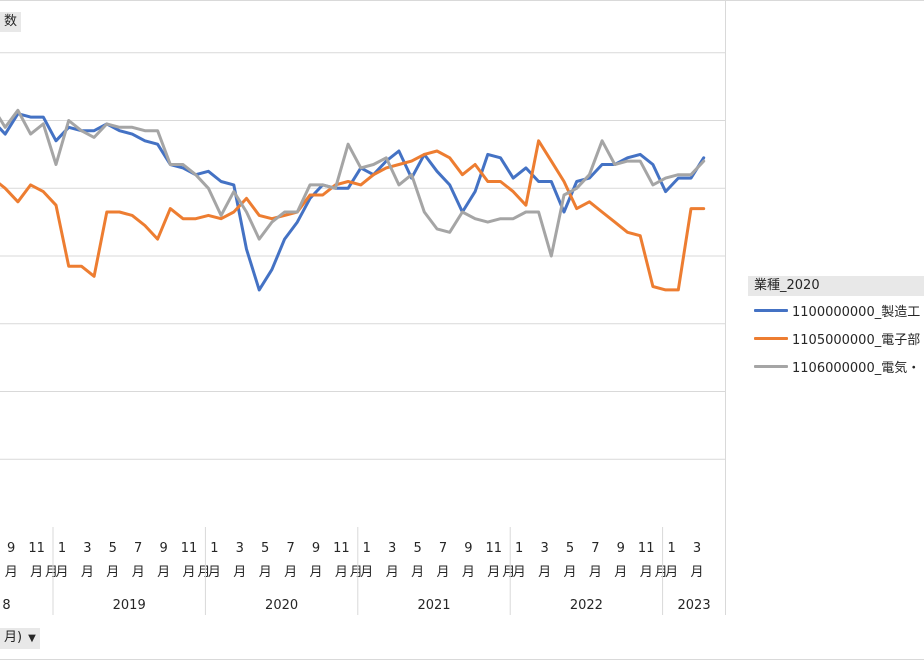 The width and height of the screenshot is (924, 660). I want to click on x-group-label: 2022, so click(586, 605).